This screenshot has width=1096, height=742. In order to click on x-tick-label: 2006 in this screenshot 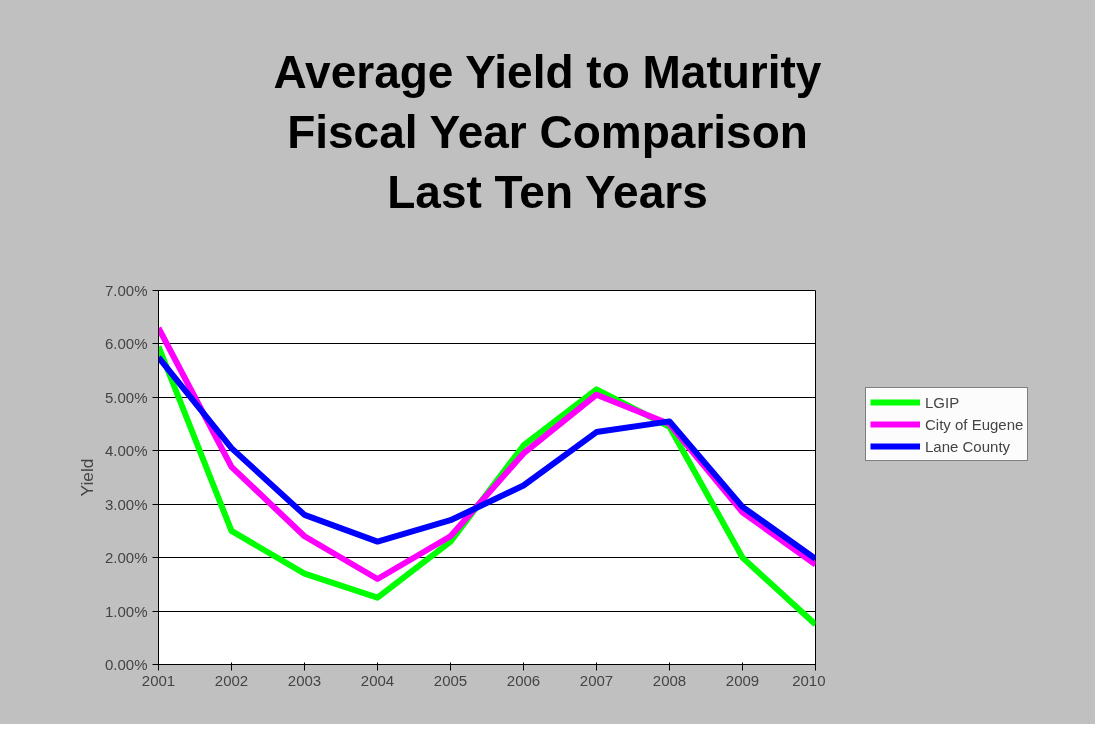, I will do `click(523, 680)`.